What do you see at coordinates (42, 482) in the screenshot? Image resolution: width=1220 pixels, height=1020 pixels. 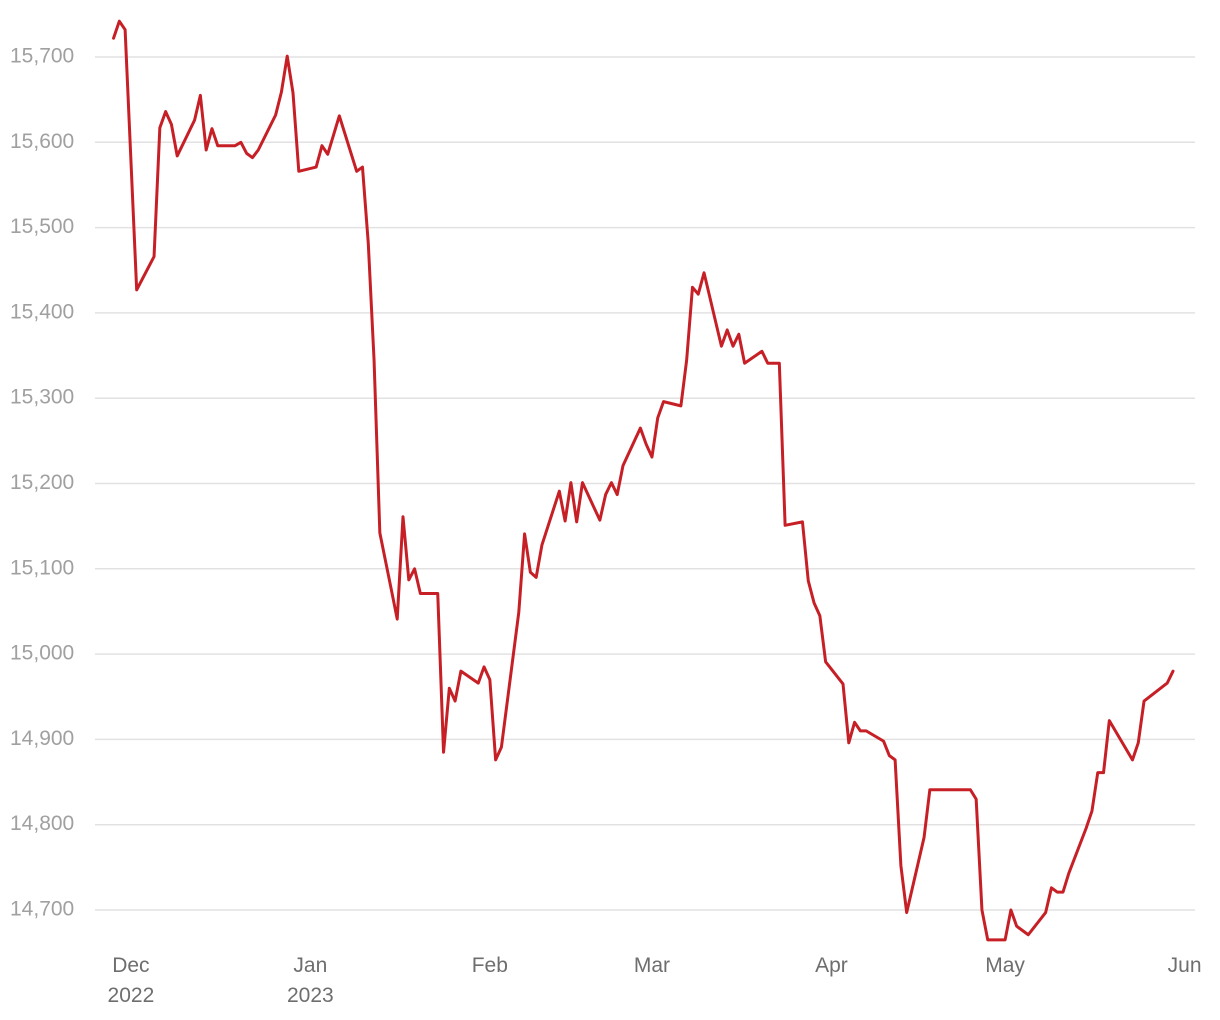 I see `y-tick-label: 15,200` at bounding box center [42, 482].